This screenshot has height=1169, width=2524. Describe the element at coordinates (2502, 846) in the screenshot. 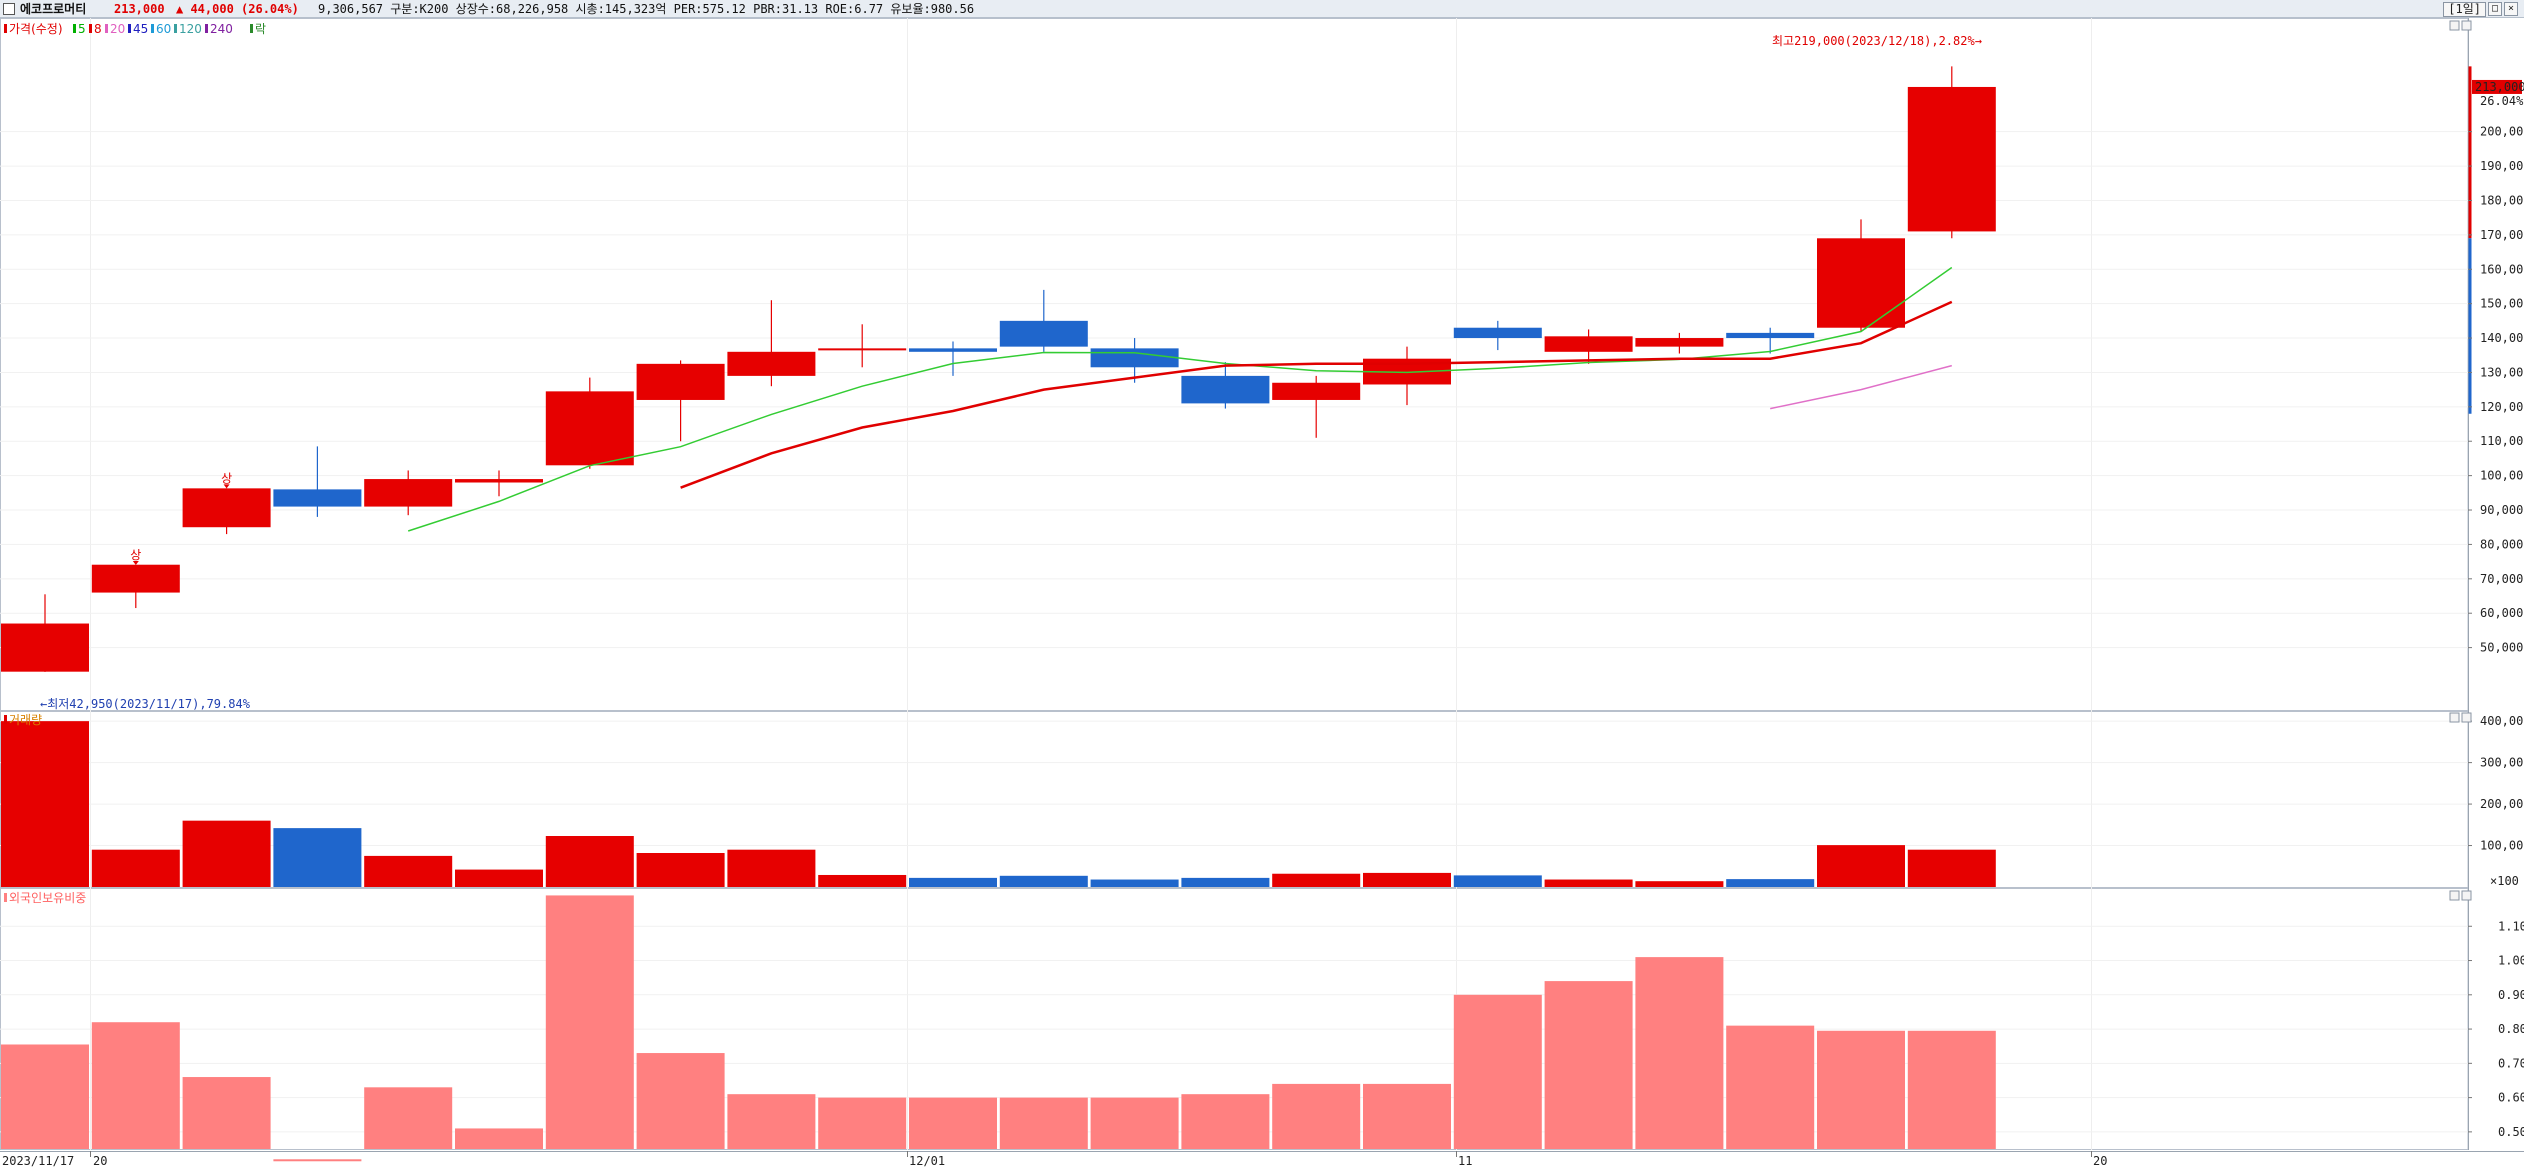

I see `volume-axis-label: 100,000` at that location.